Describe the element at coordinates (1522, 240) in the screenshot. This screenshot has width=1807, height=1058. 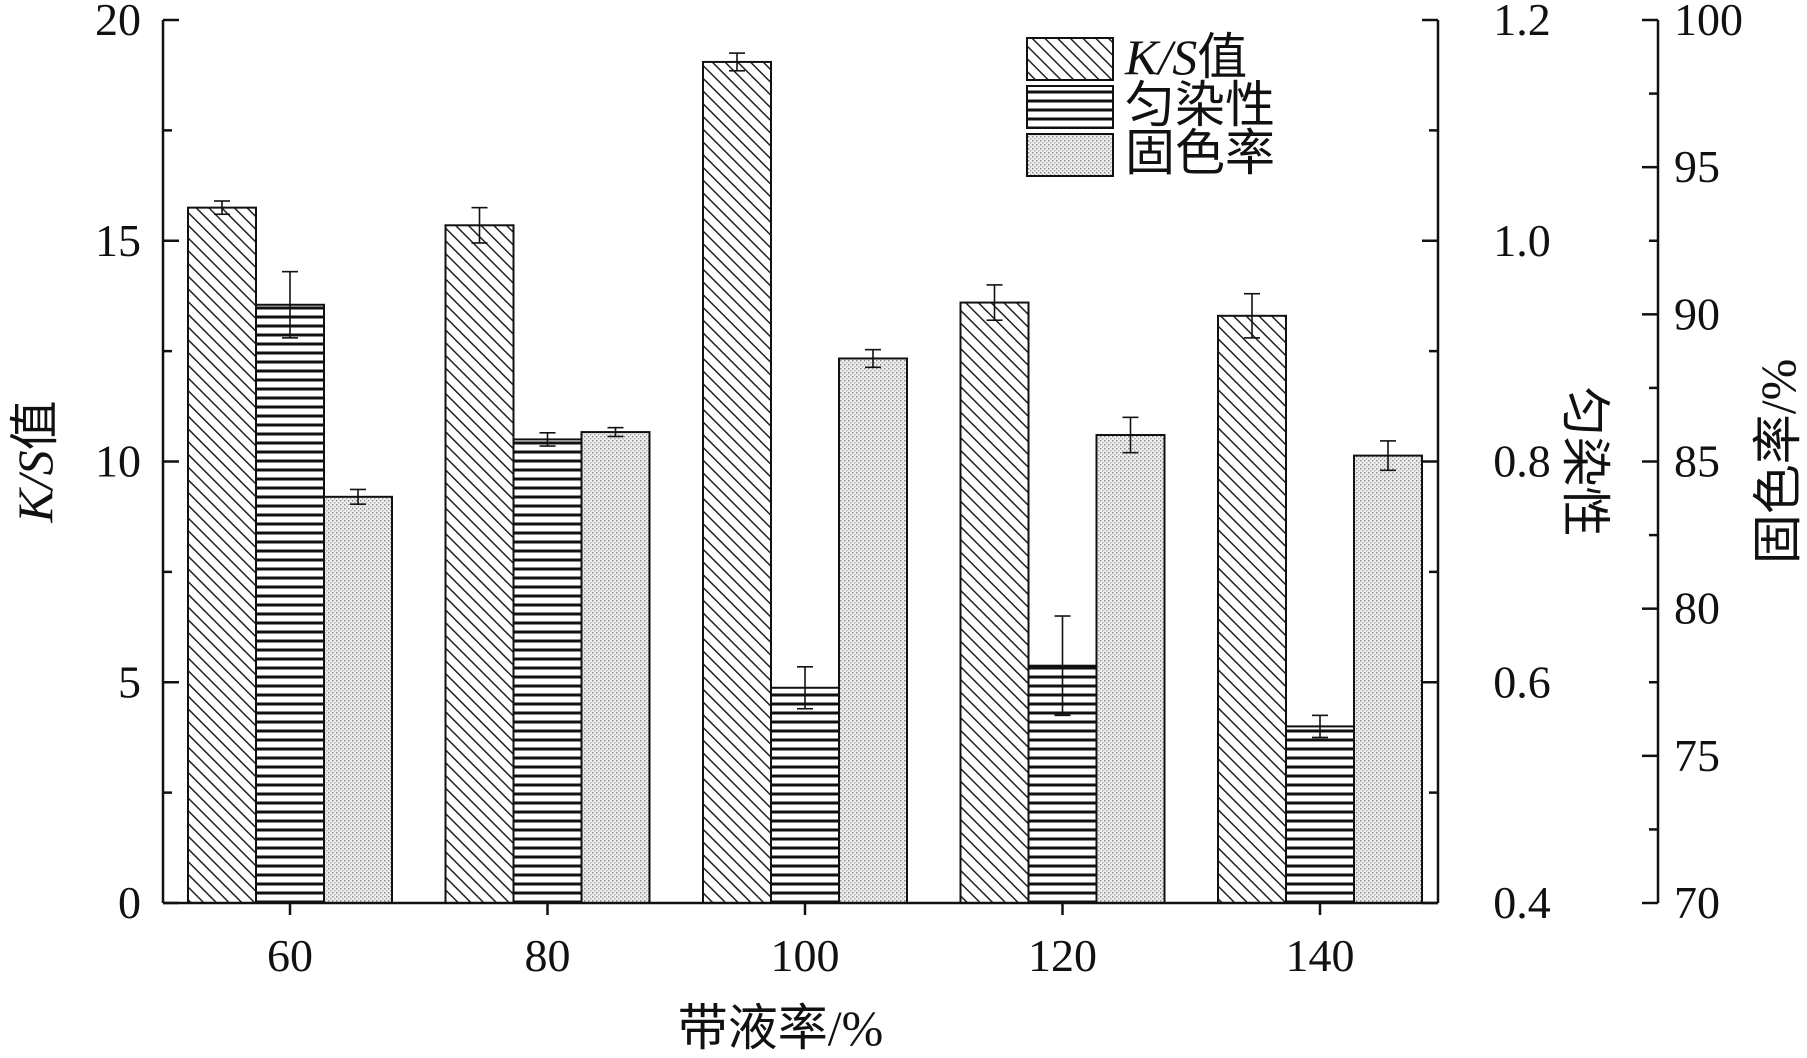
I see `right-tick-label: 1.0` at that location.